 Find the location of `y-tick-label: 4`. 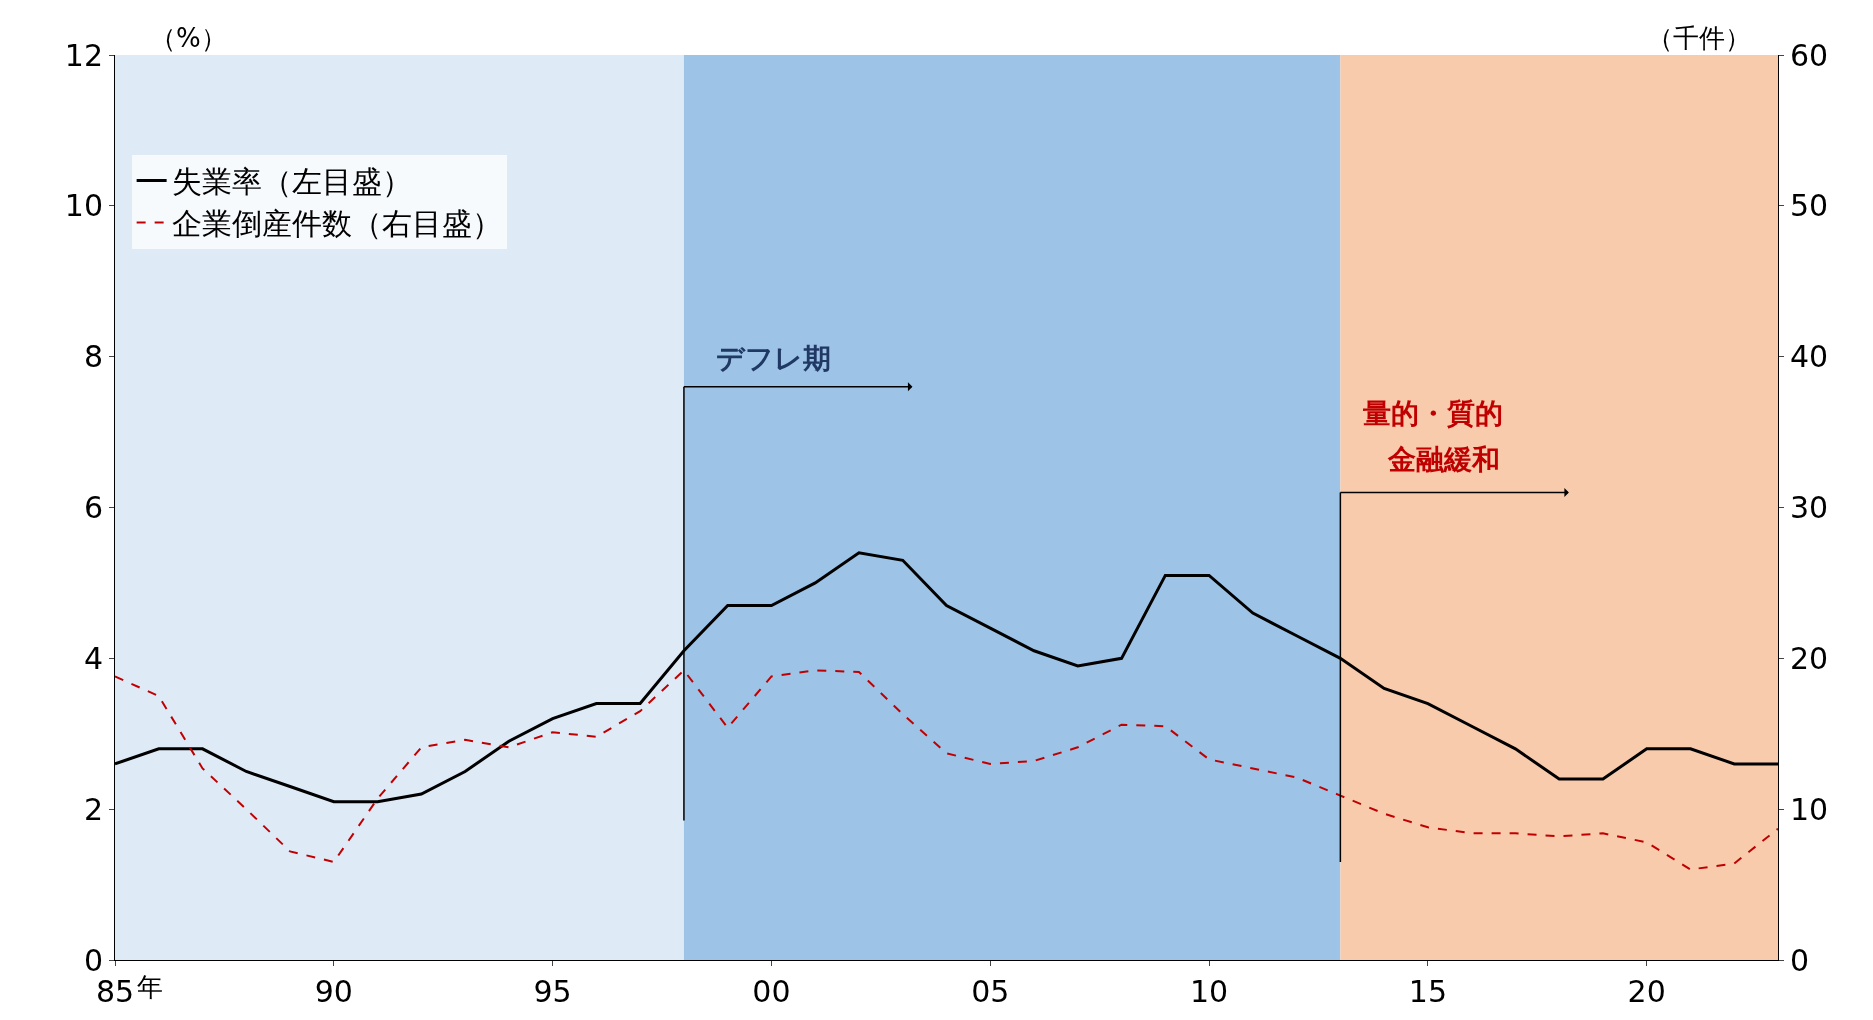

y-tick-label: 4 is located at coordinates (93, 658).